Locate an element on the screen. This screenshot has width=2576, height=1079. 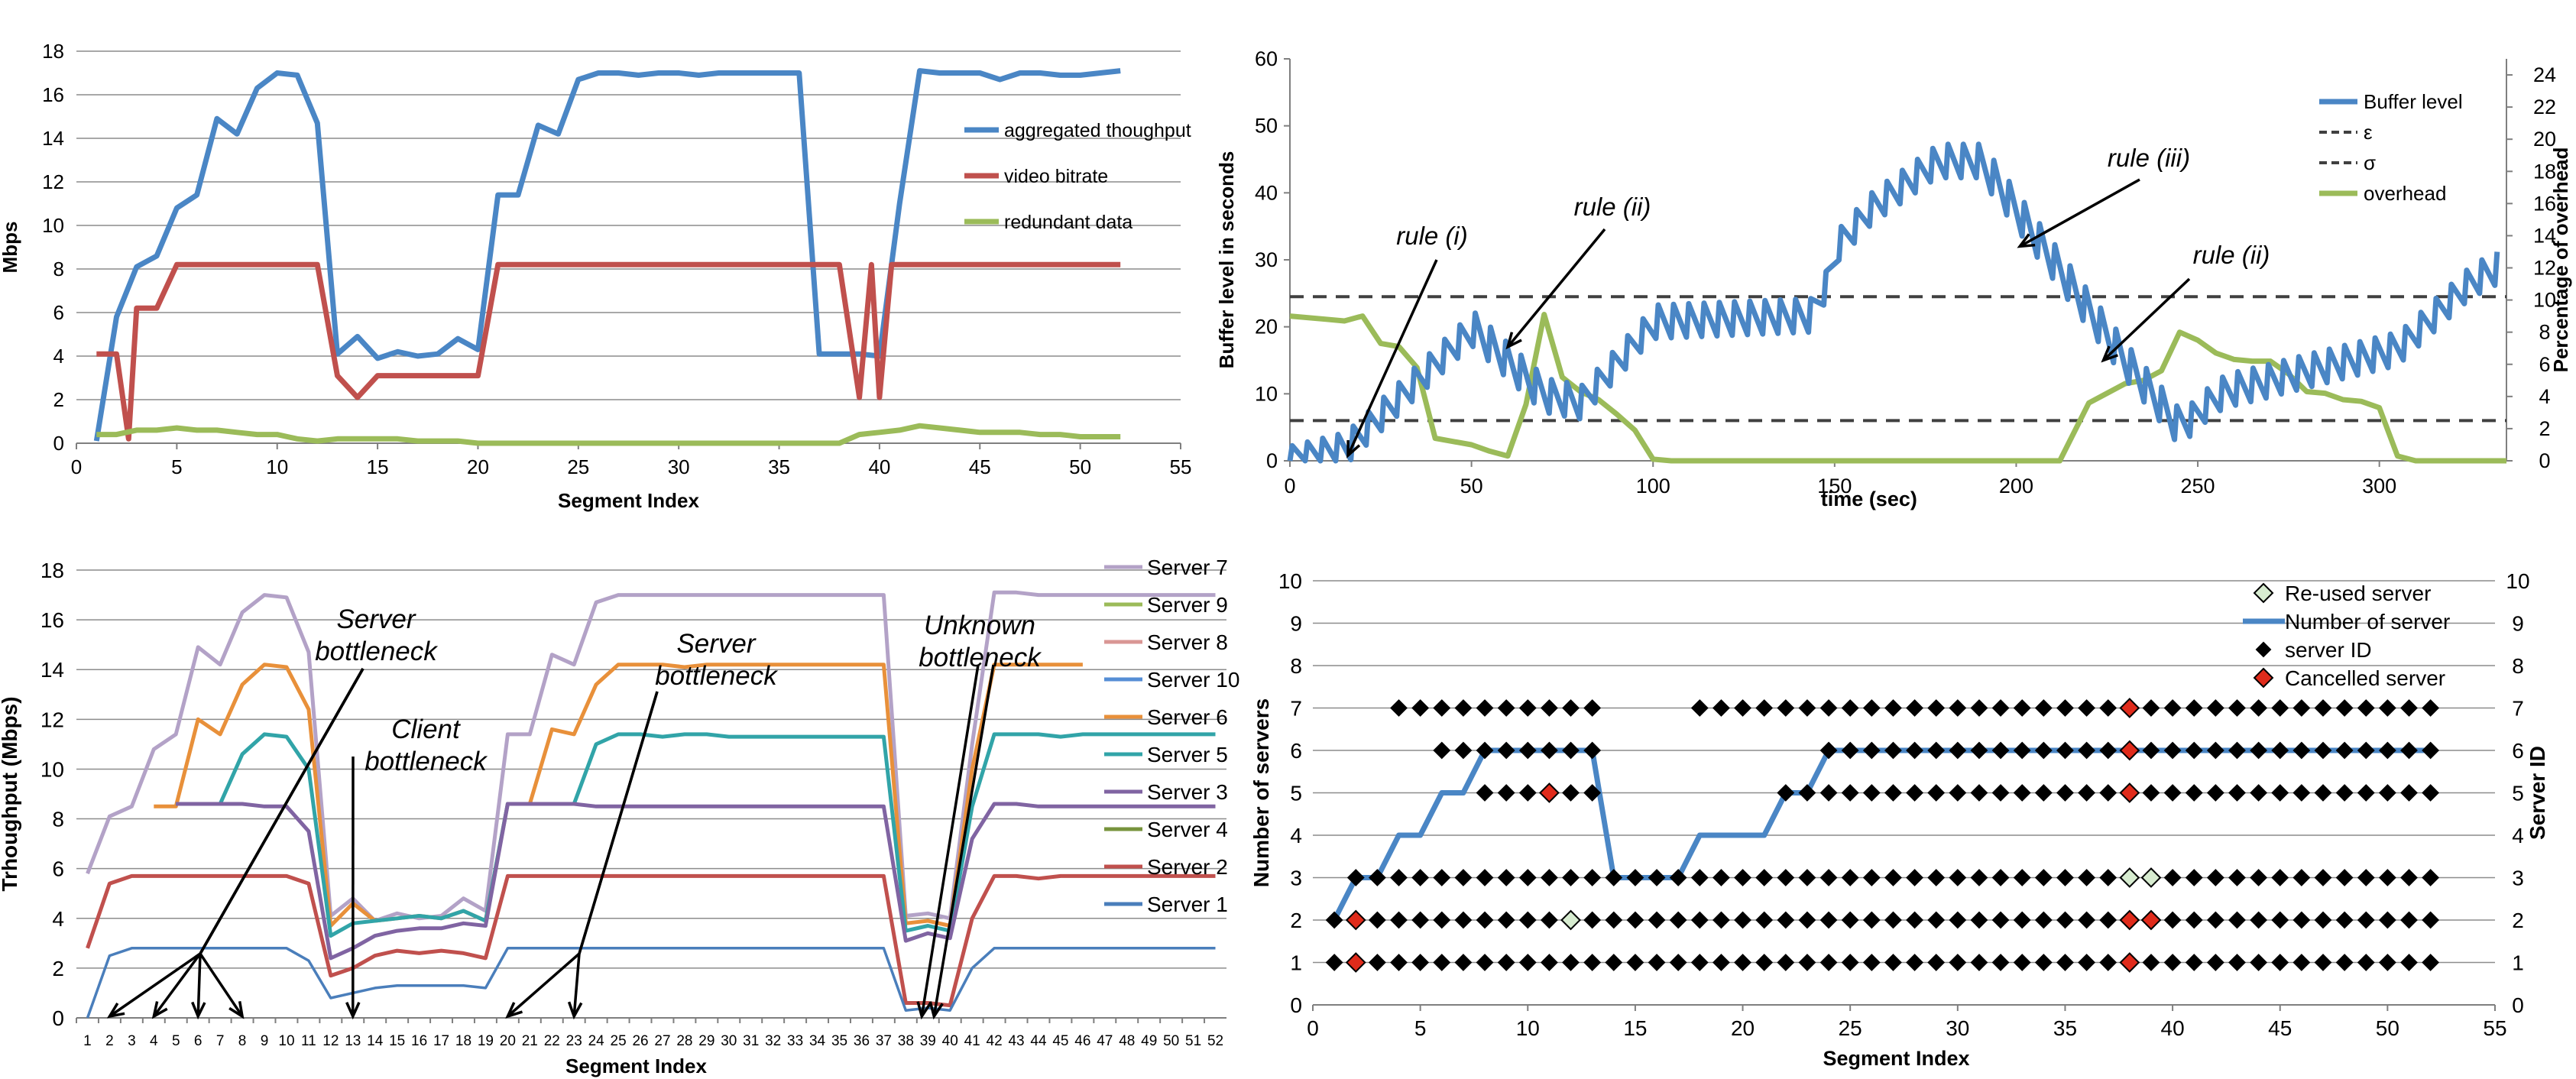
x-tick-label: 46 is located at coordinates (1082, 1041).